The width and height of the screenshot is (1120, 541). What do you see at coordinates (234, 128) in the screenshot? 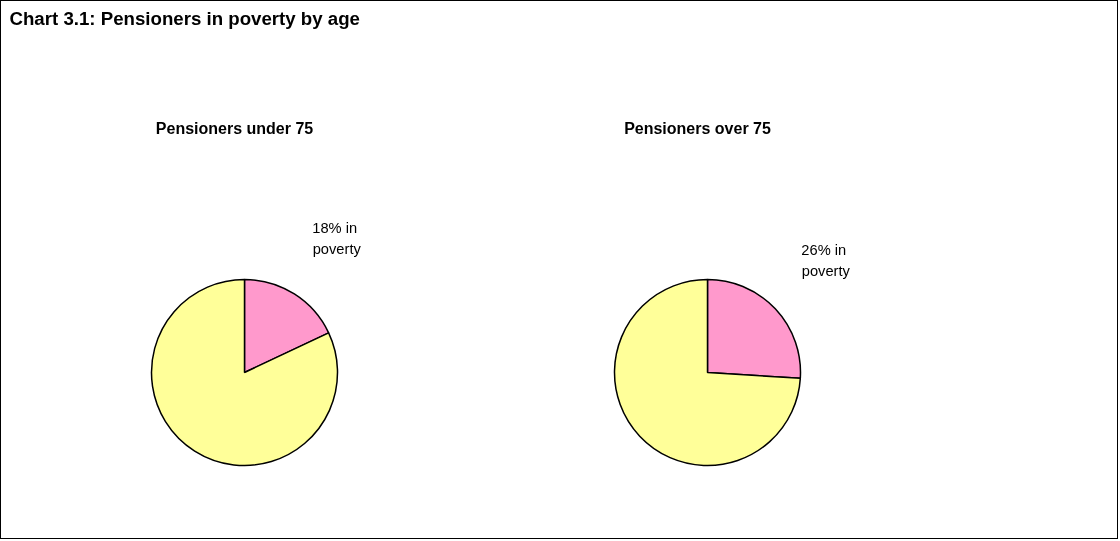
I see `chart-title: Pensioners under 75` at bounding box center [234, 128].